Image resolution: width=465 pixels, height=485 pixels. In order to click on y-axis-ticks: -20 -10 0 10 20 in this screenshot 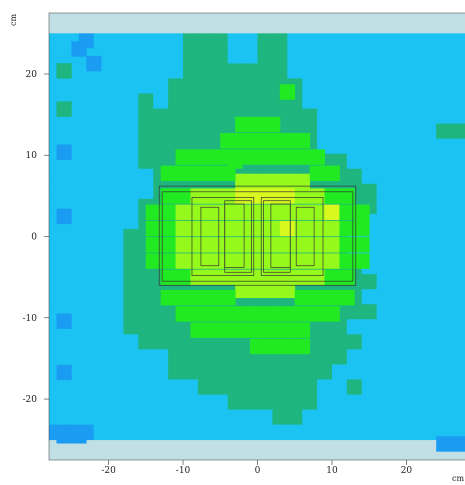, I will do `click(36, 237)`.